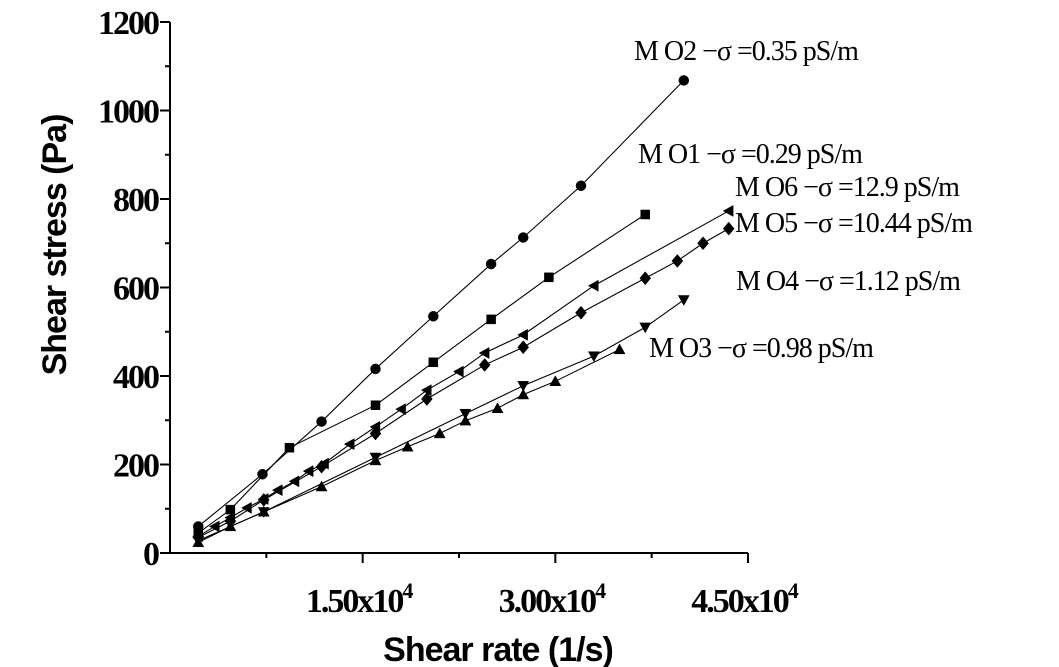  What do you see at coordinates (498, 649) in the screenshot?
I see `x-axis-title: Shear rate (1/s)` at bounding box center [498, 649].